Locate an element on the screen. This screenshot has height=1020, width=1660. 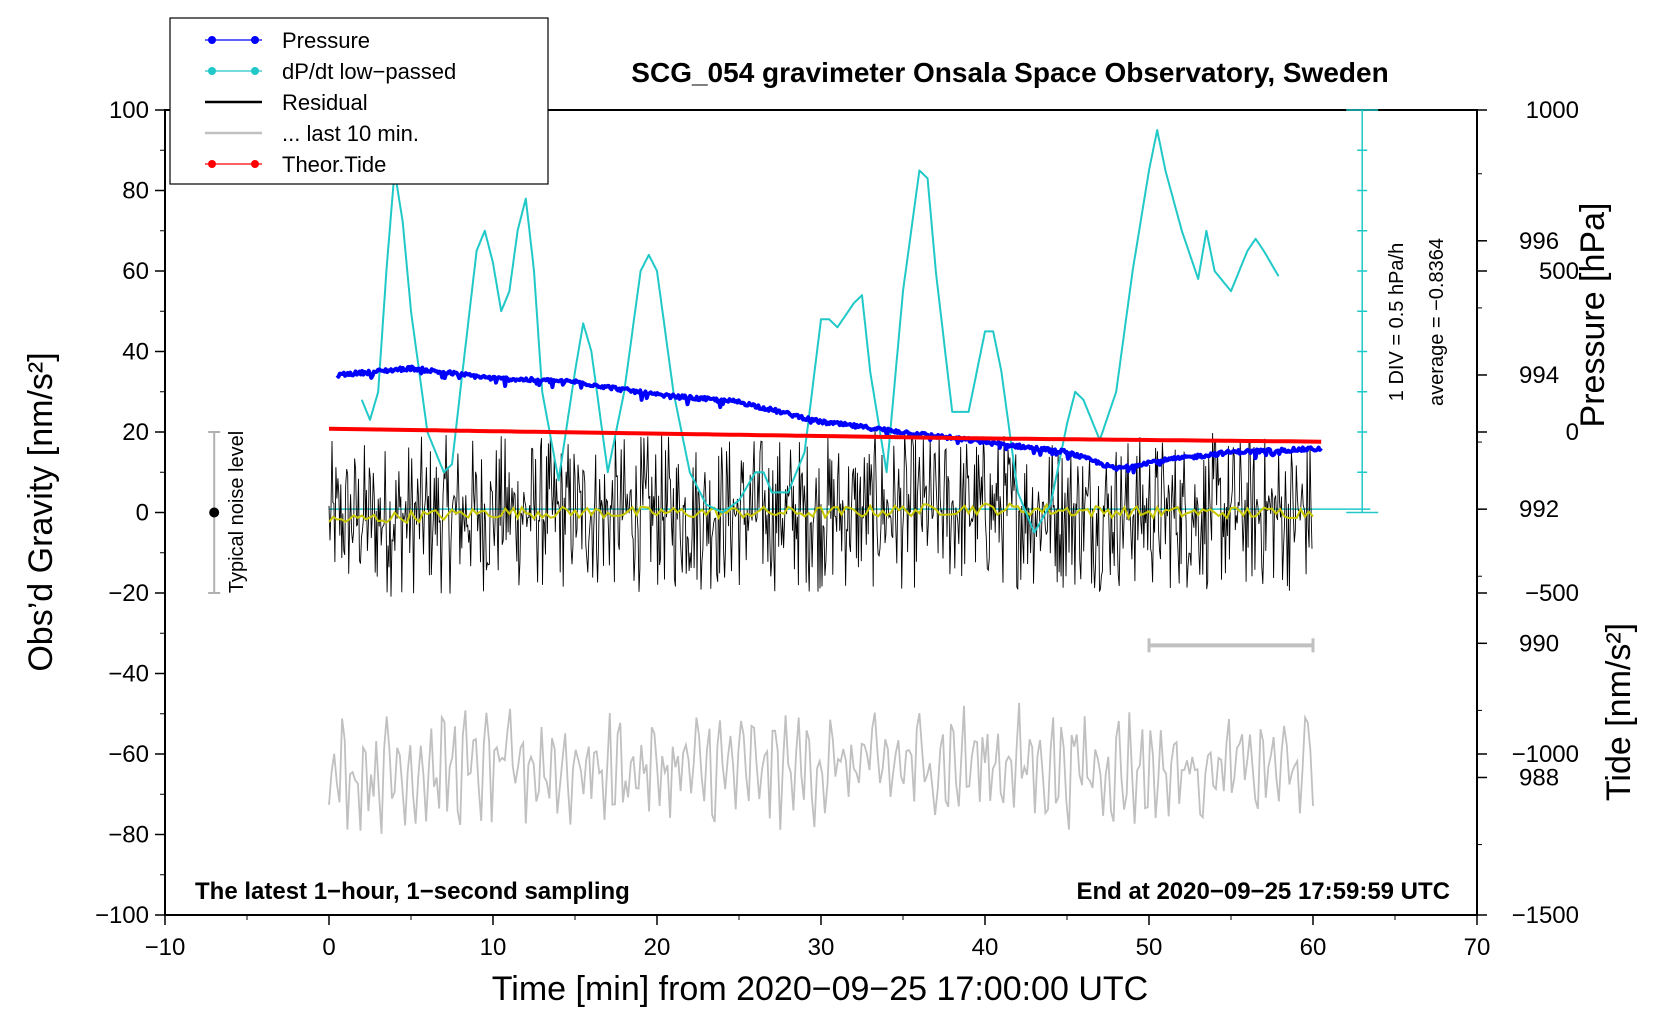
residual-line is located at coordinates (820, 514).